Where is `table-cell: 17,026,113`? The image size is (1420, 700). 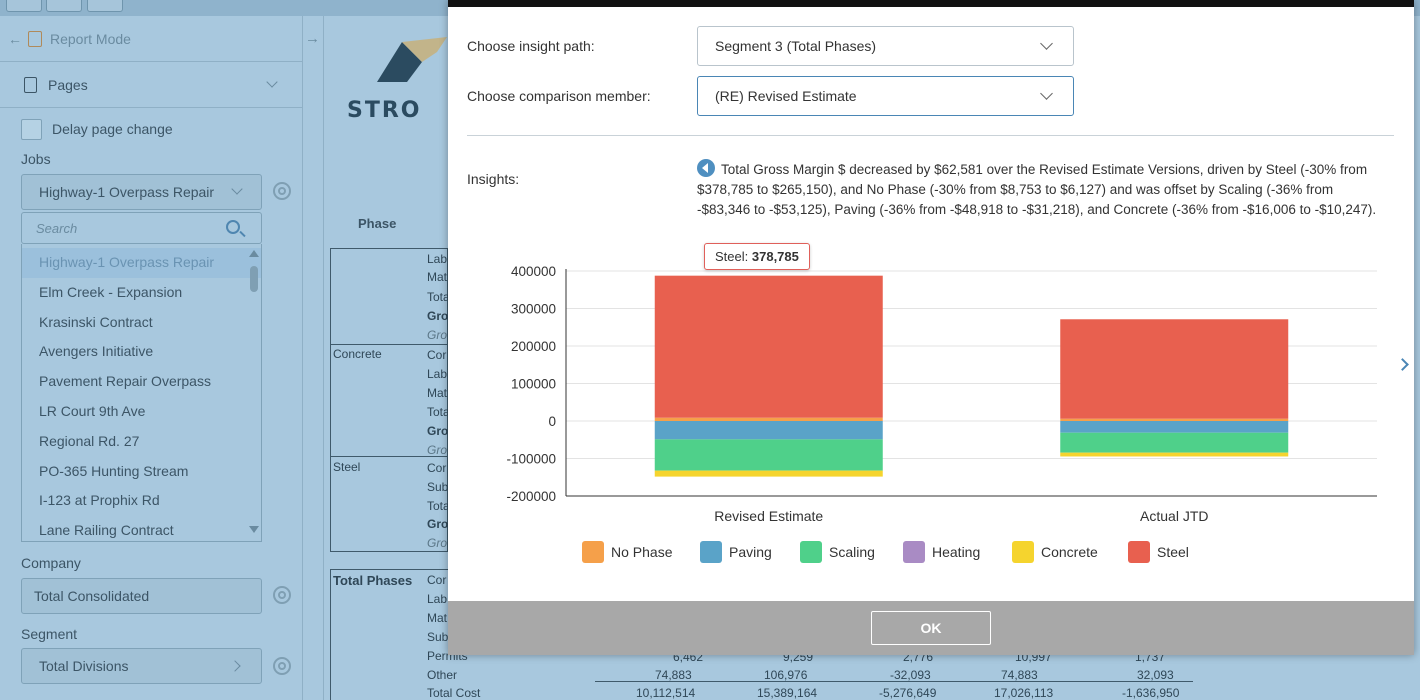 table-cell: 17,026,113 is located at coordinates (1024, 693).